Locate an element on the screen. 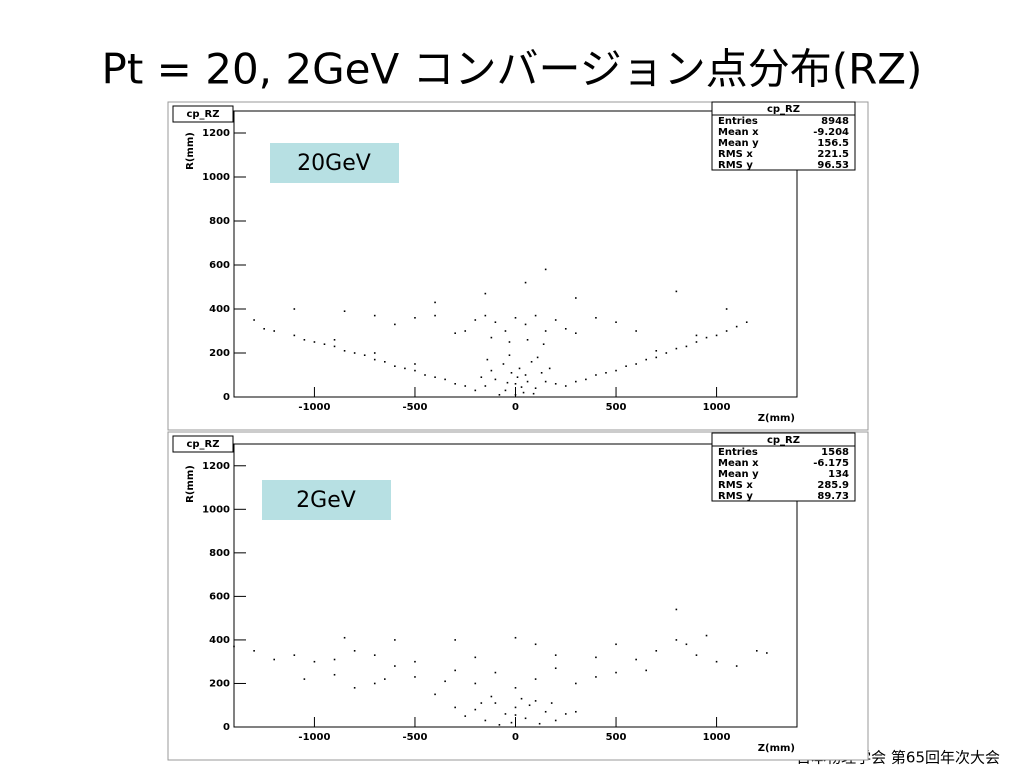  x-tick-label: 1000 is located at coordinates (717, 407).